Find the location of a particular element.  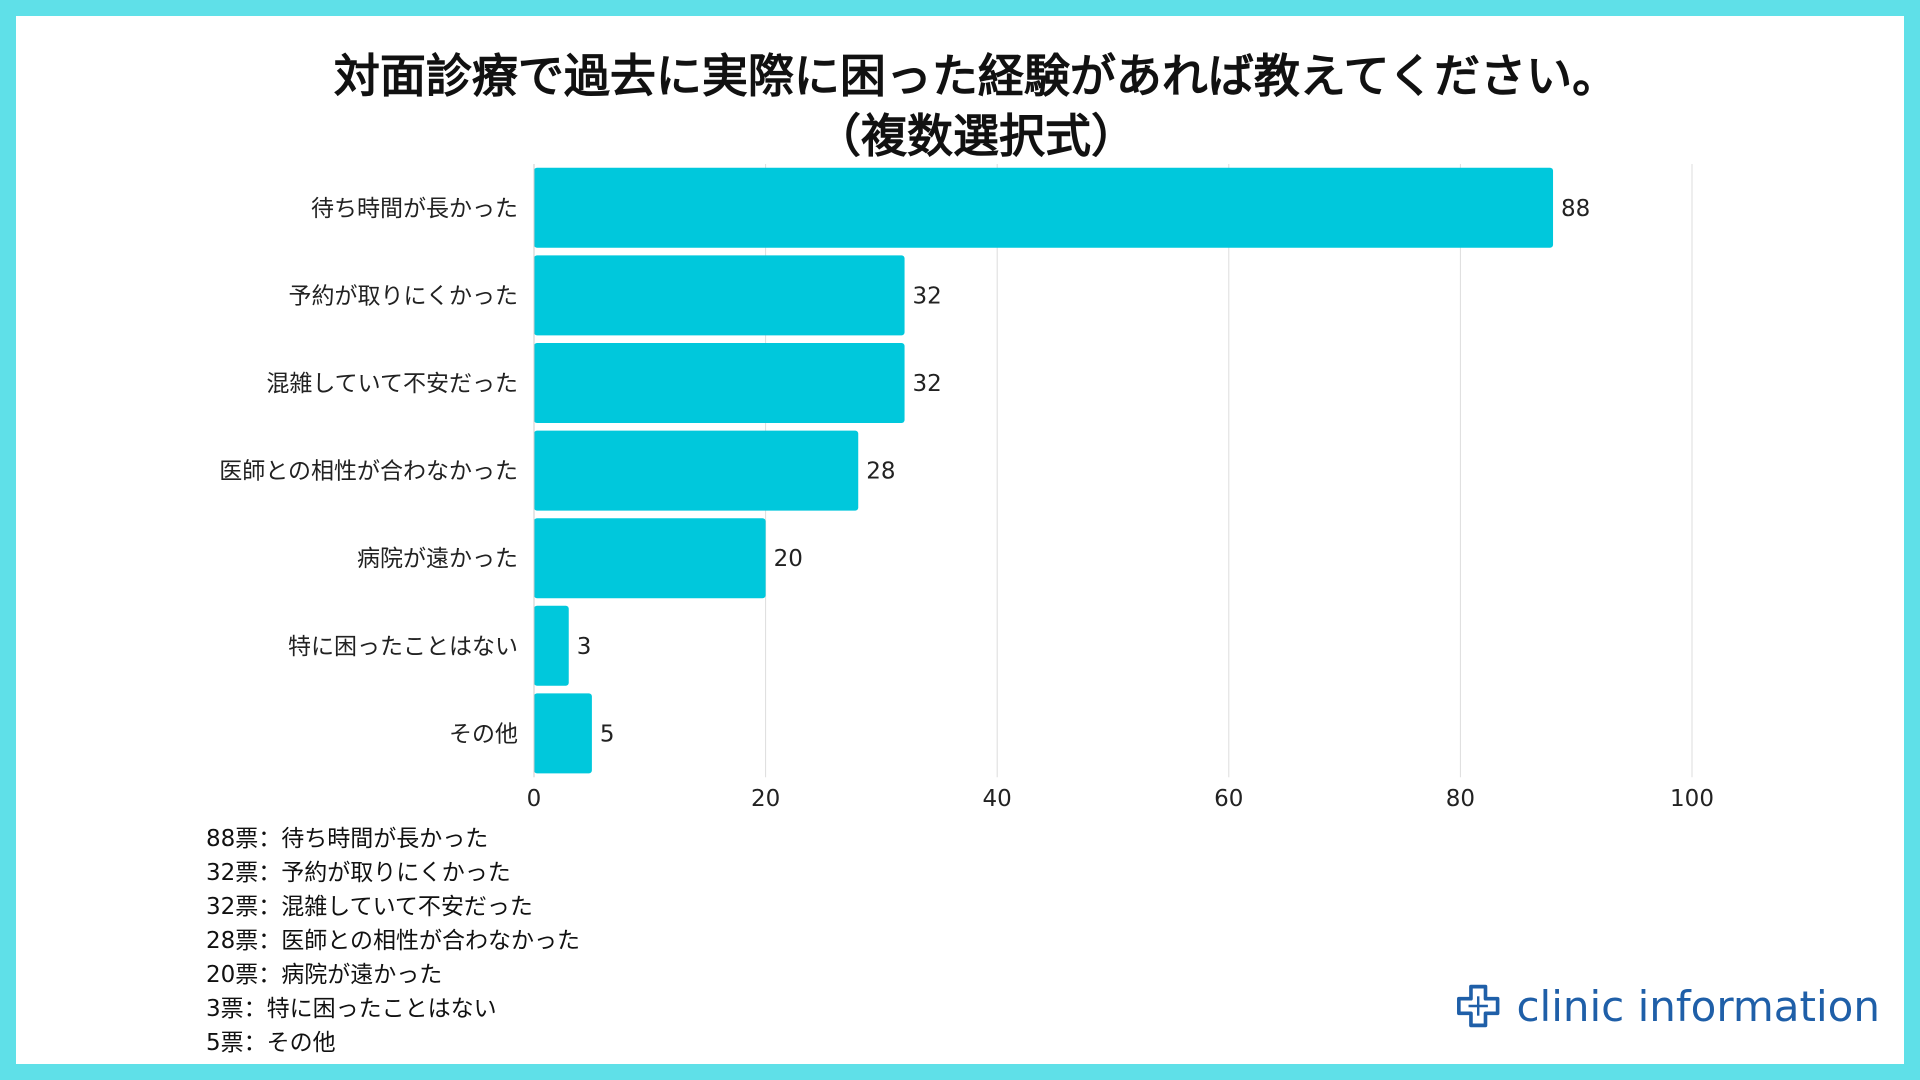

medical-cross-icon is located at coordinates (1478, 1006).